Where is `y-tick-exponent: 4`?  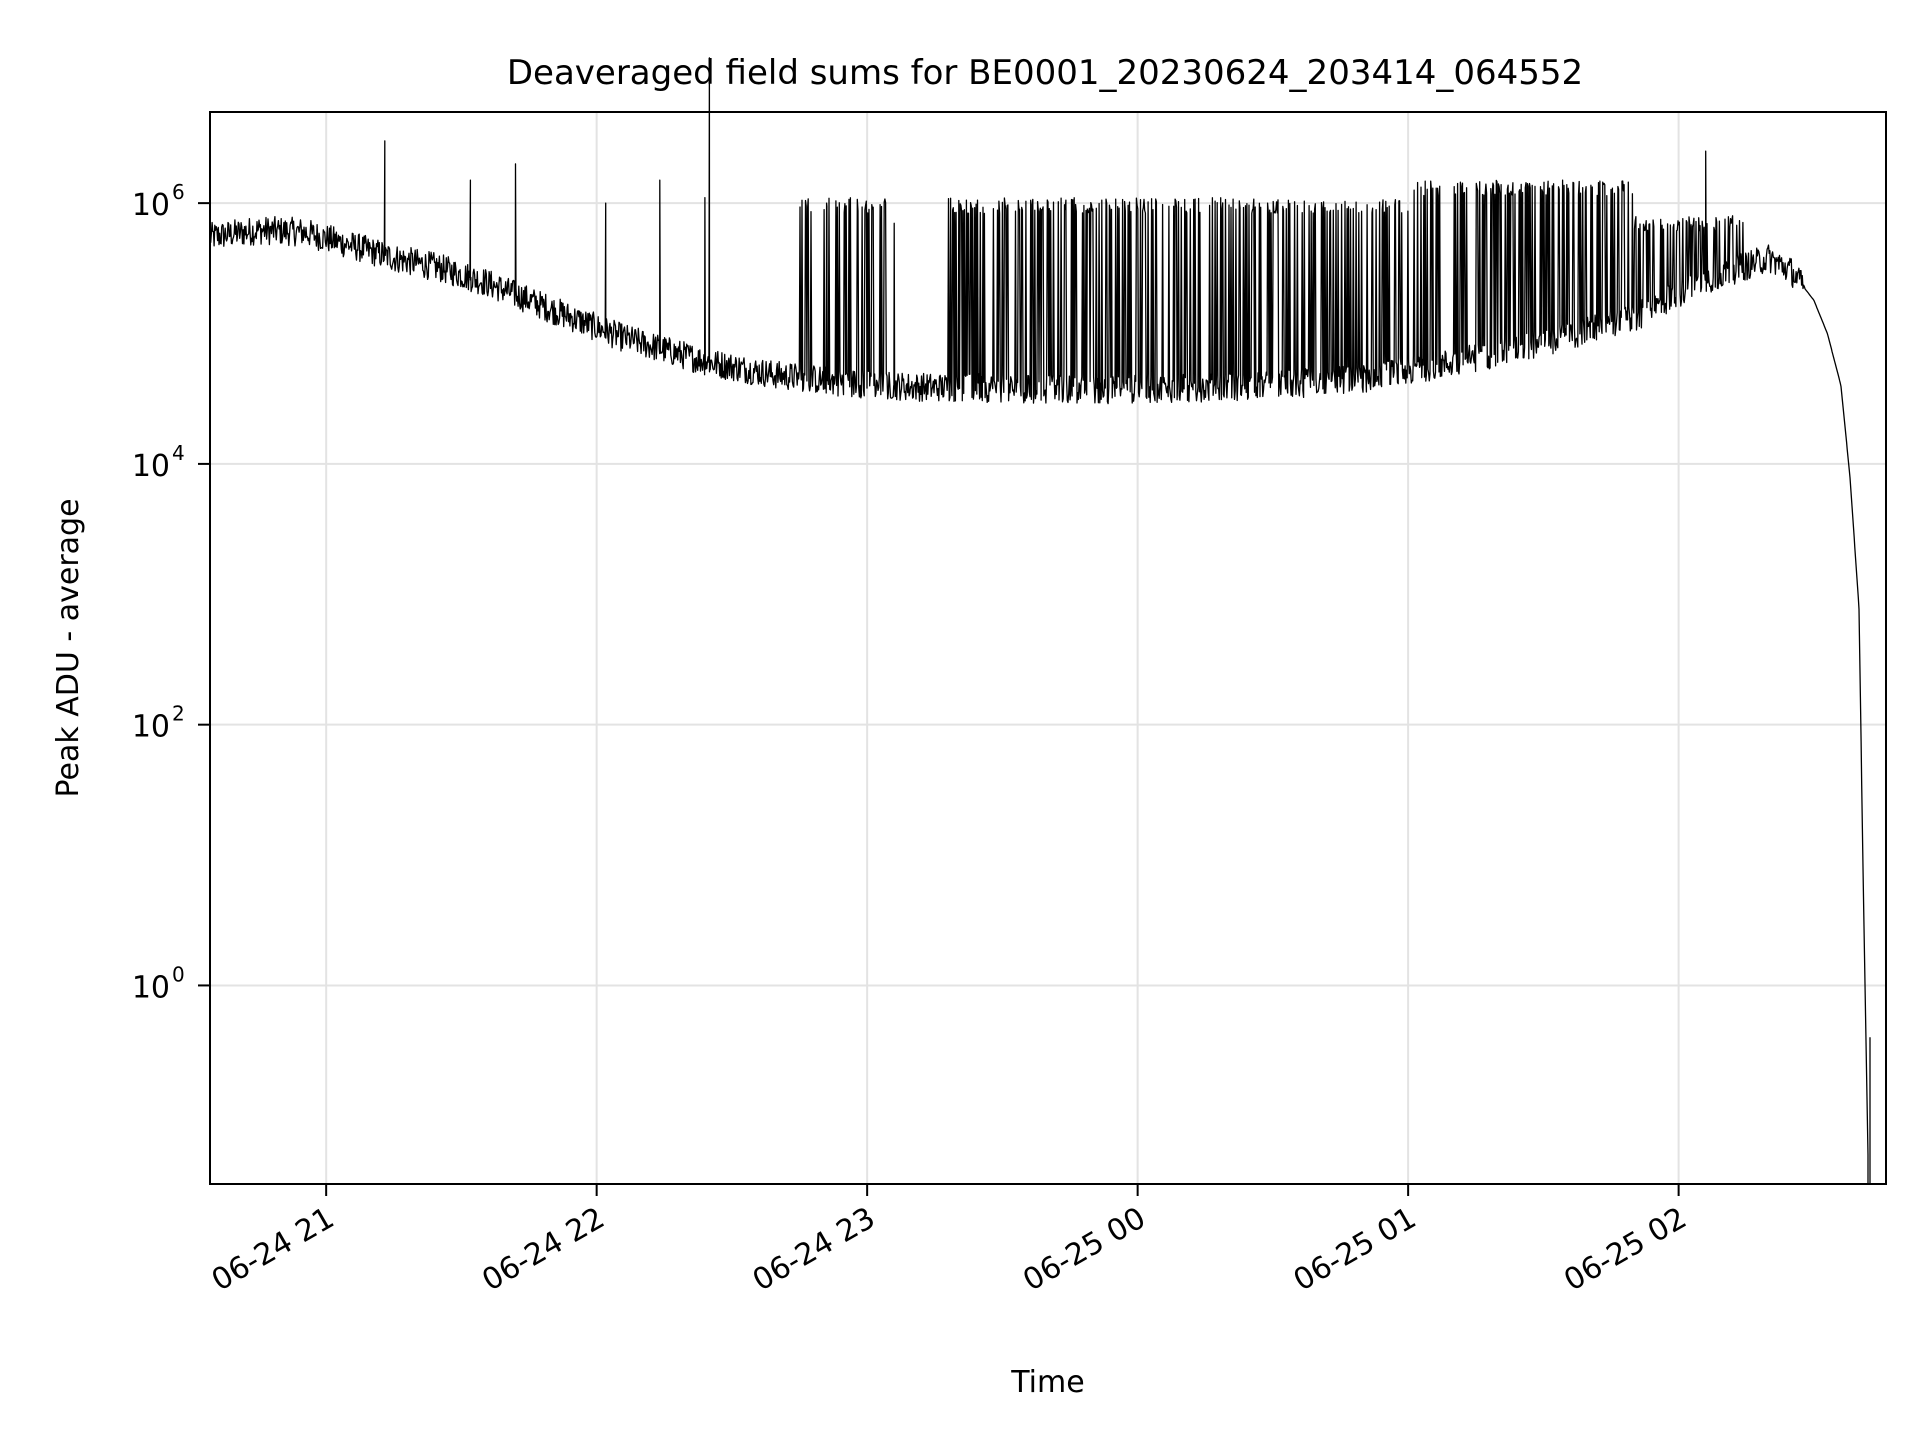
y-tick-exponent: 4 is located at coordinates (178, 453).